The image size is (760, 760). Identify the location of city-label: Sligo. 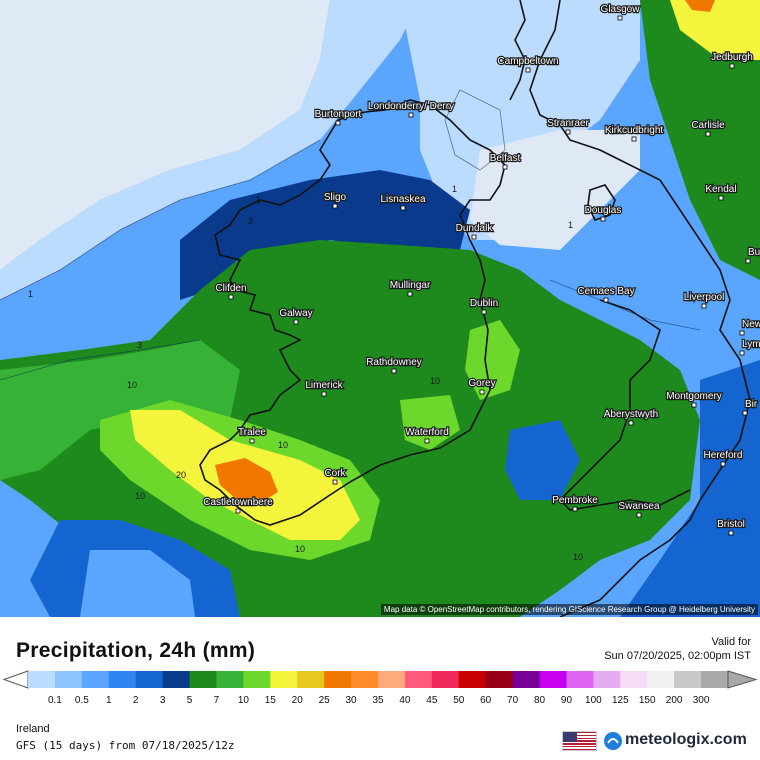
(335, 197).